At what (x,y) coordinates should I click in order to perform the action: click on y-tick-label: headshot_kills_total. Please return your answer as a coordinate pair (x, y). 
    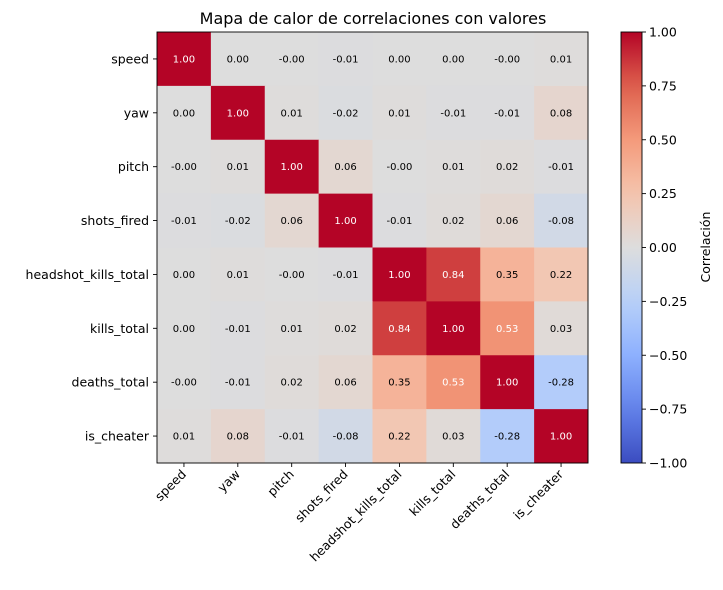
    Looking at the image, I should click on (87, 274).